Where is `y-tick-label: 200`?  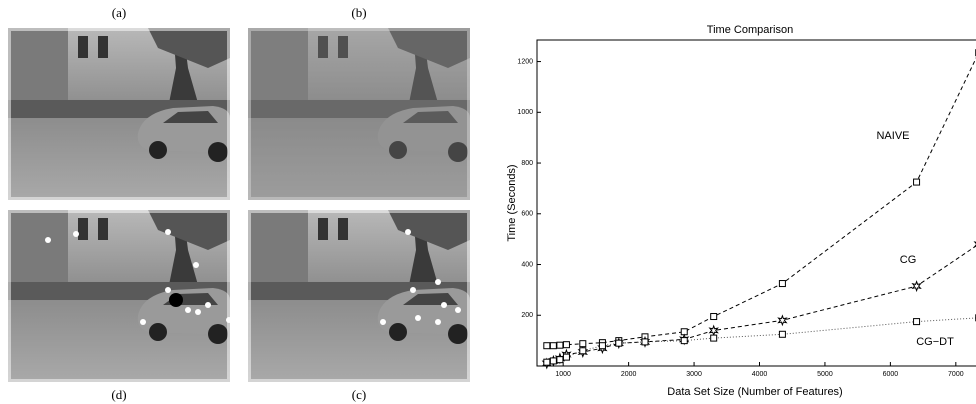
y-tick-label: 200 is located at coordinates (527, 315).